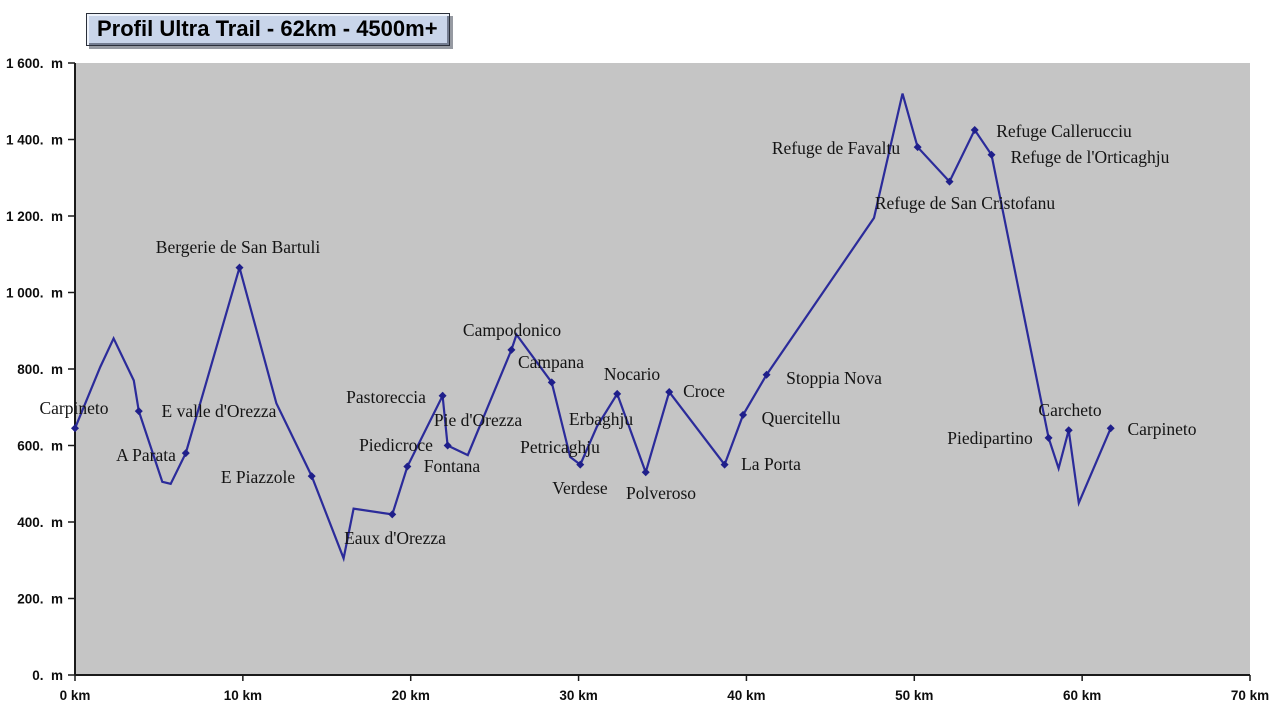  I want to click on point-label-bergerie-de-san-bartuli: Bergerie de San Bartuli, so click(238, 247).